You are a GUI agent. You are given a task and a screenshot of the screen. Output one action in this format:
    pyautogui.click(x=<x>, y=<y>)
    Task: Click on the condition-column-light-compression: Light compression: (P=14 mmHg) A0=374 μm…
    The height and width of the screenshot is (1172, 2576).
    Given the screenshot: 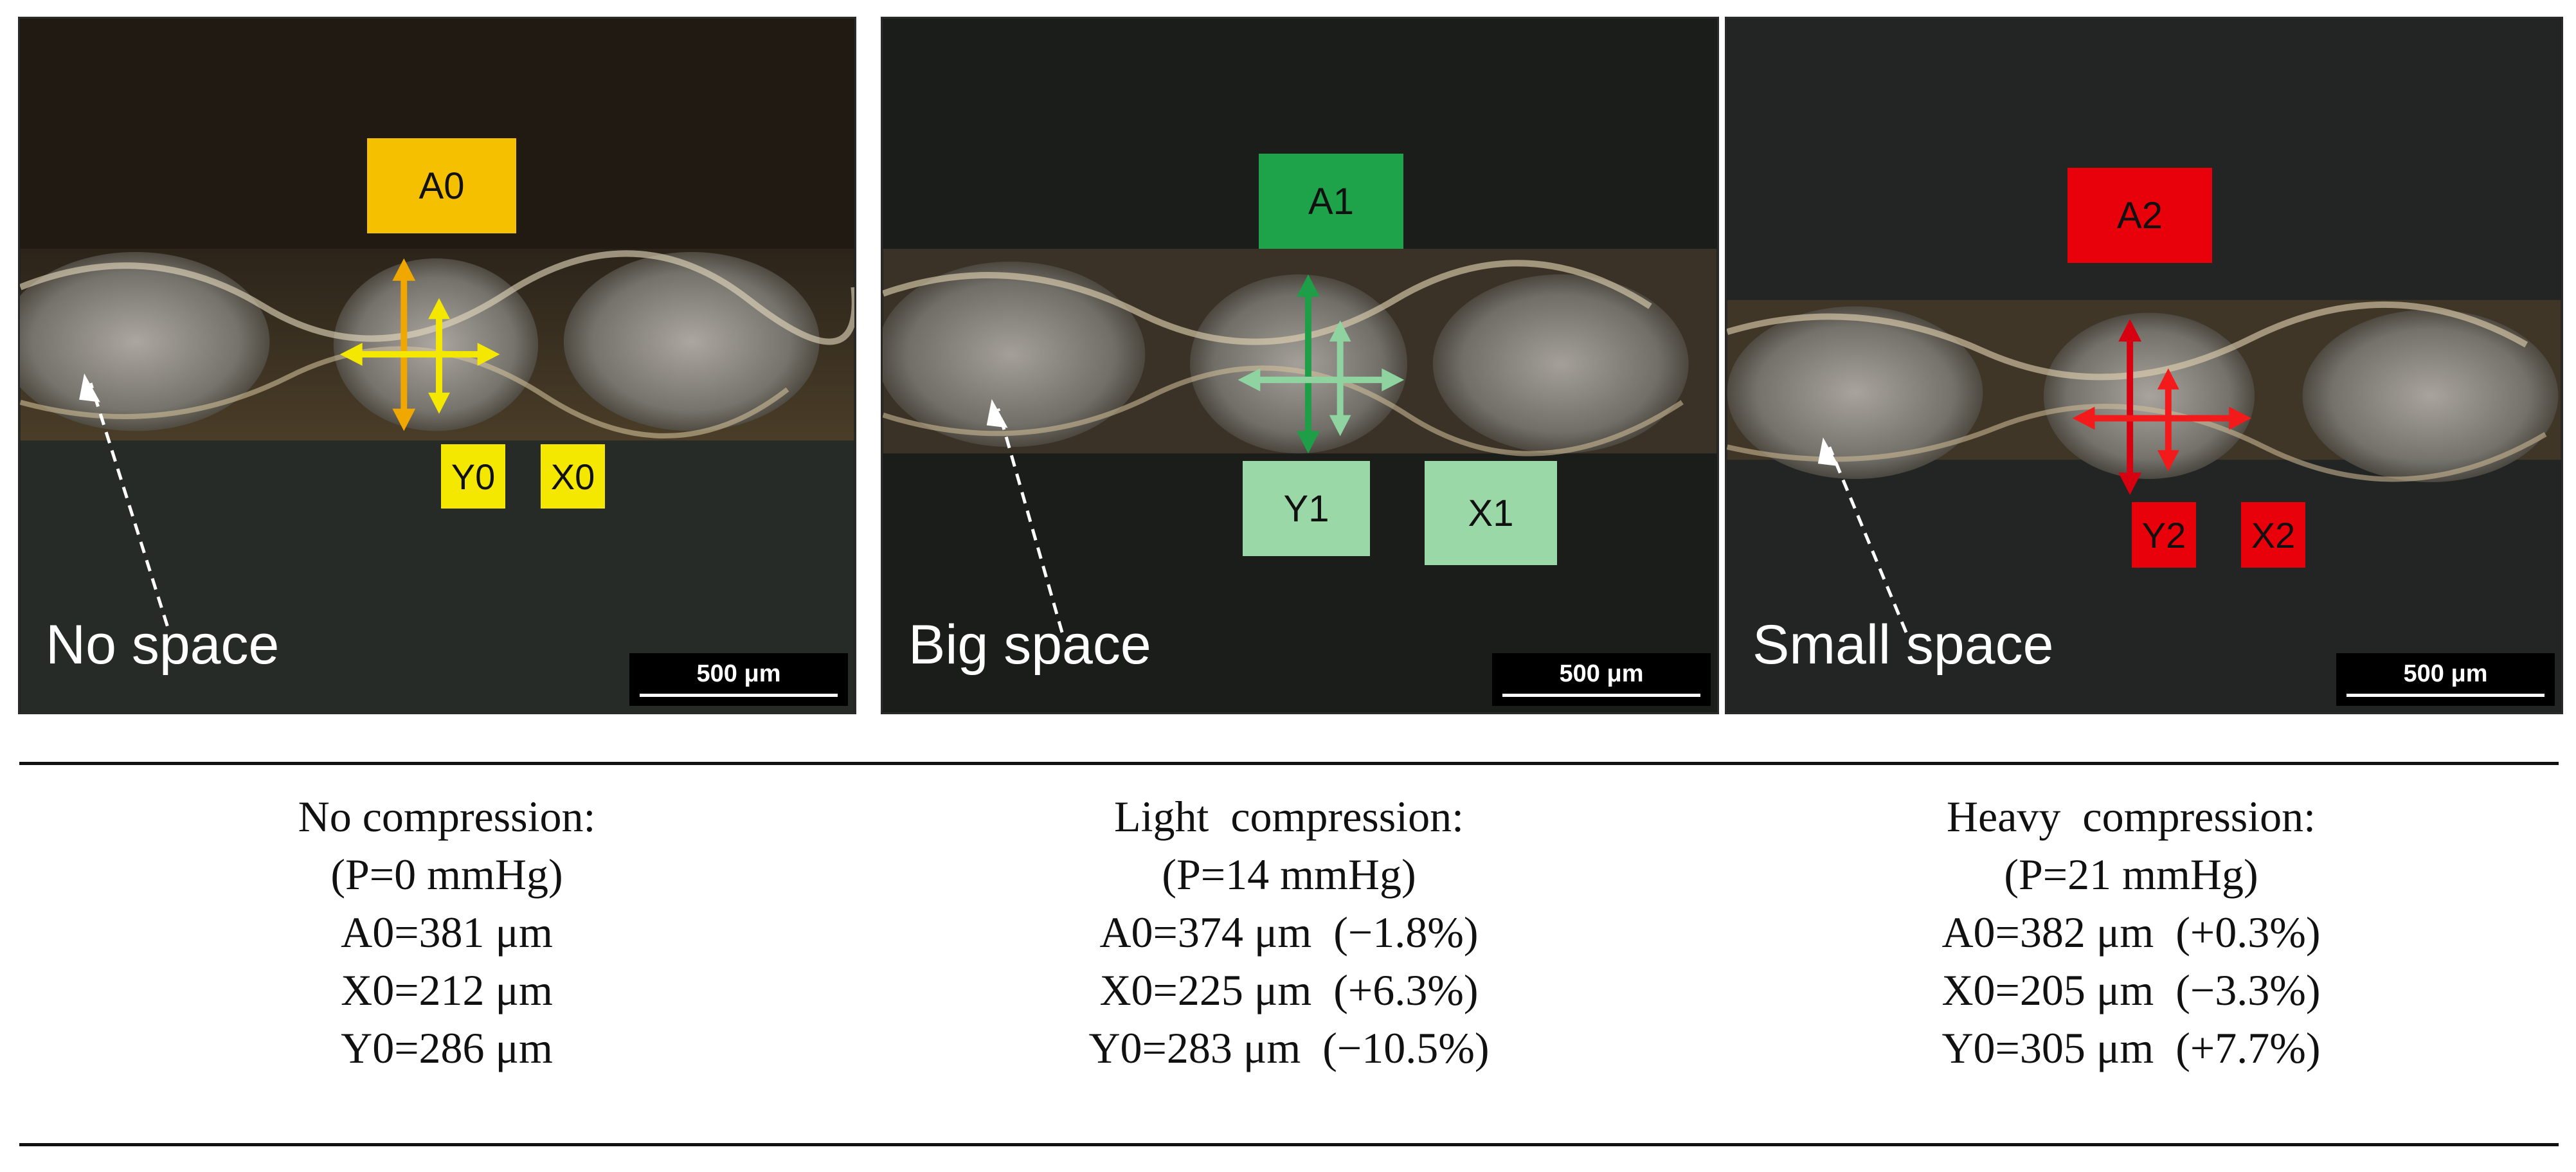 What is the action you would take?
    pyautogui.click(x=1289, y=932)
    